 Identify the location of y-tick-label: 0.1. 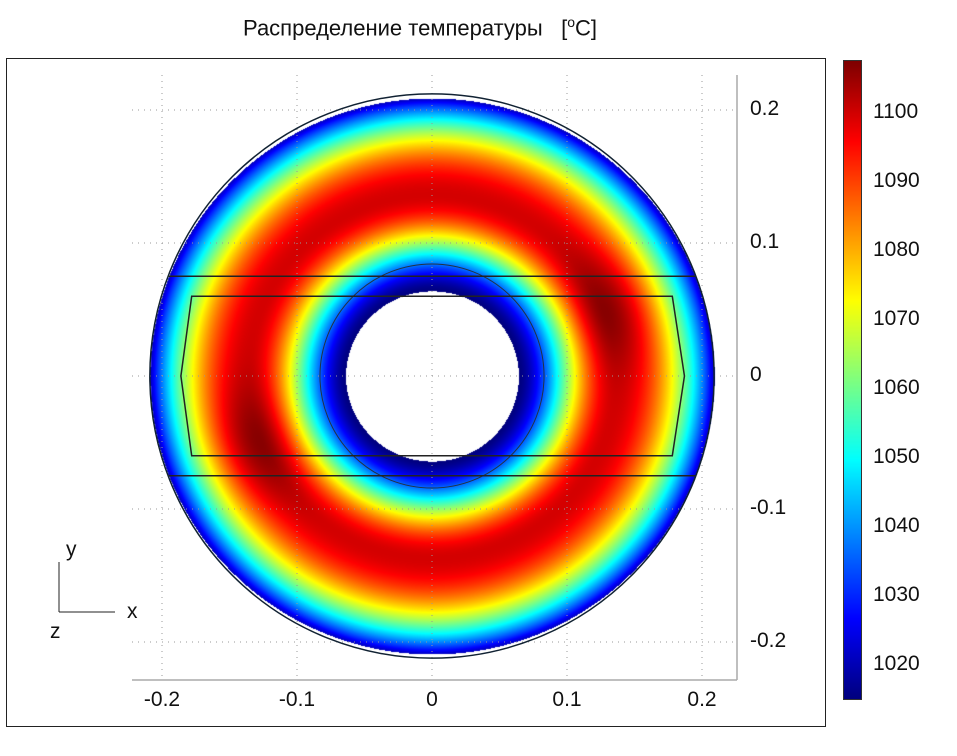
(765, 241).